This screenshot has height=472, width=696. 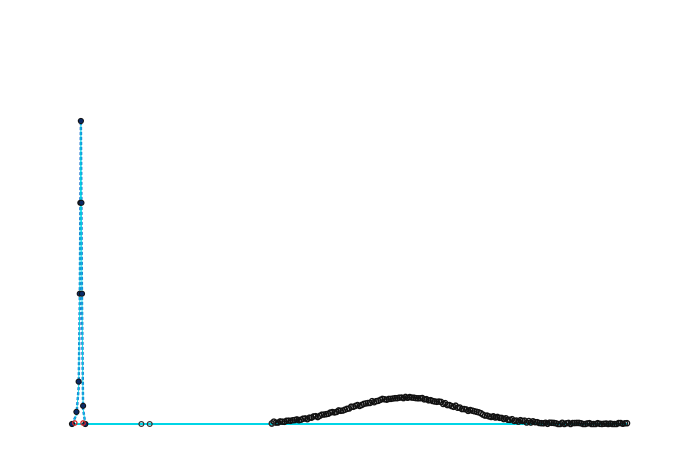 I want to click on narrow-peak-fit-highlight, so click(x=78, y=272).